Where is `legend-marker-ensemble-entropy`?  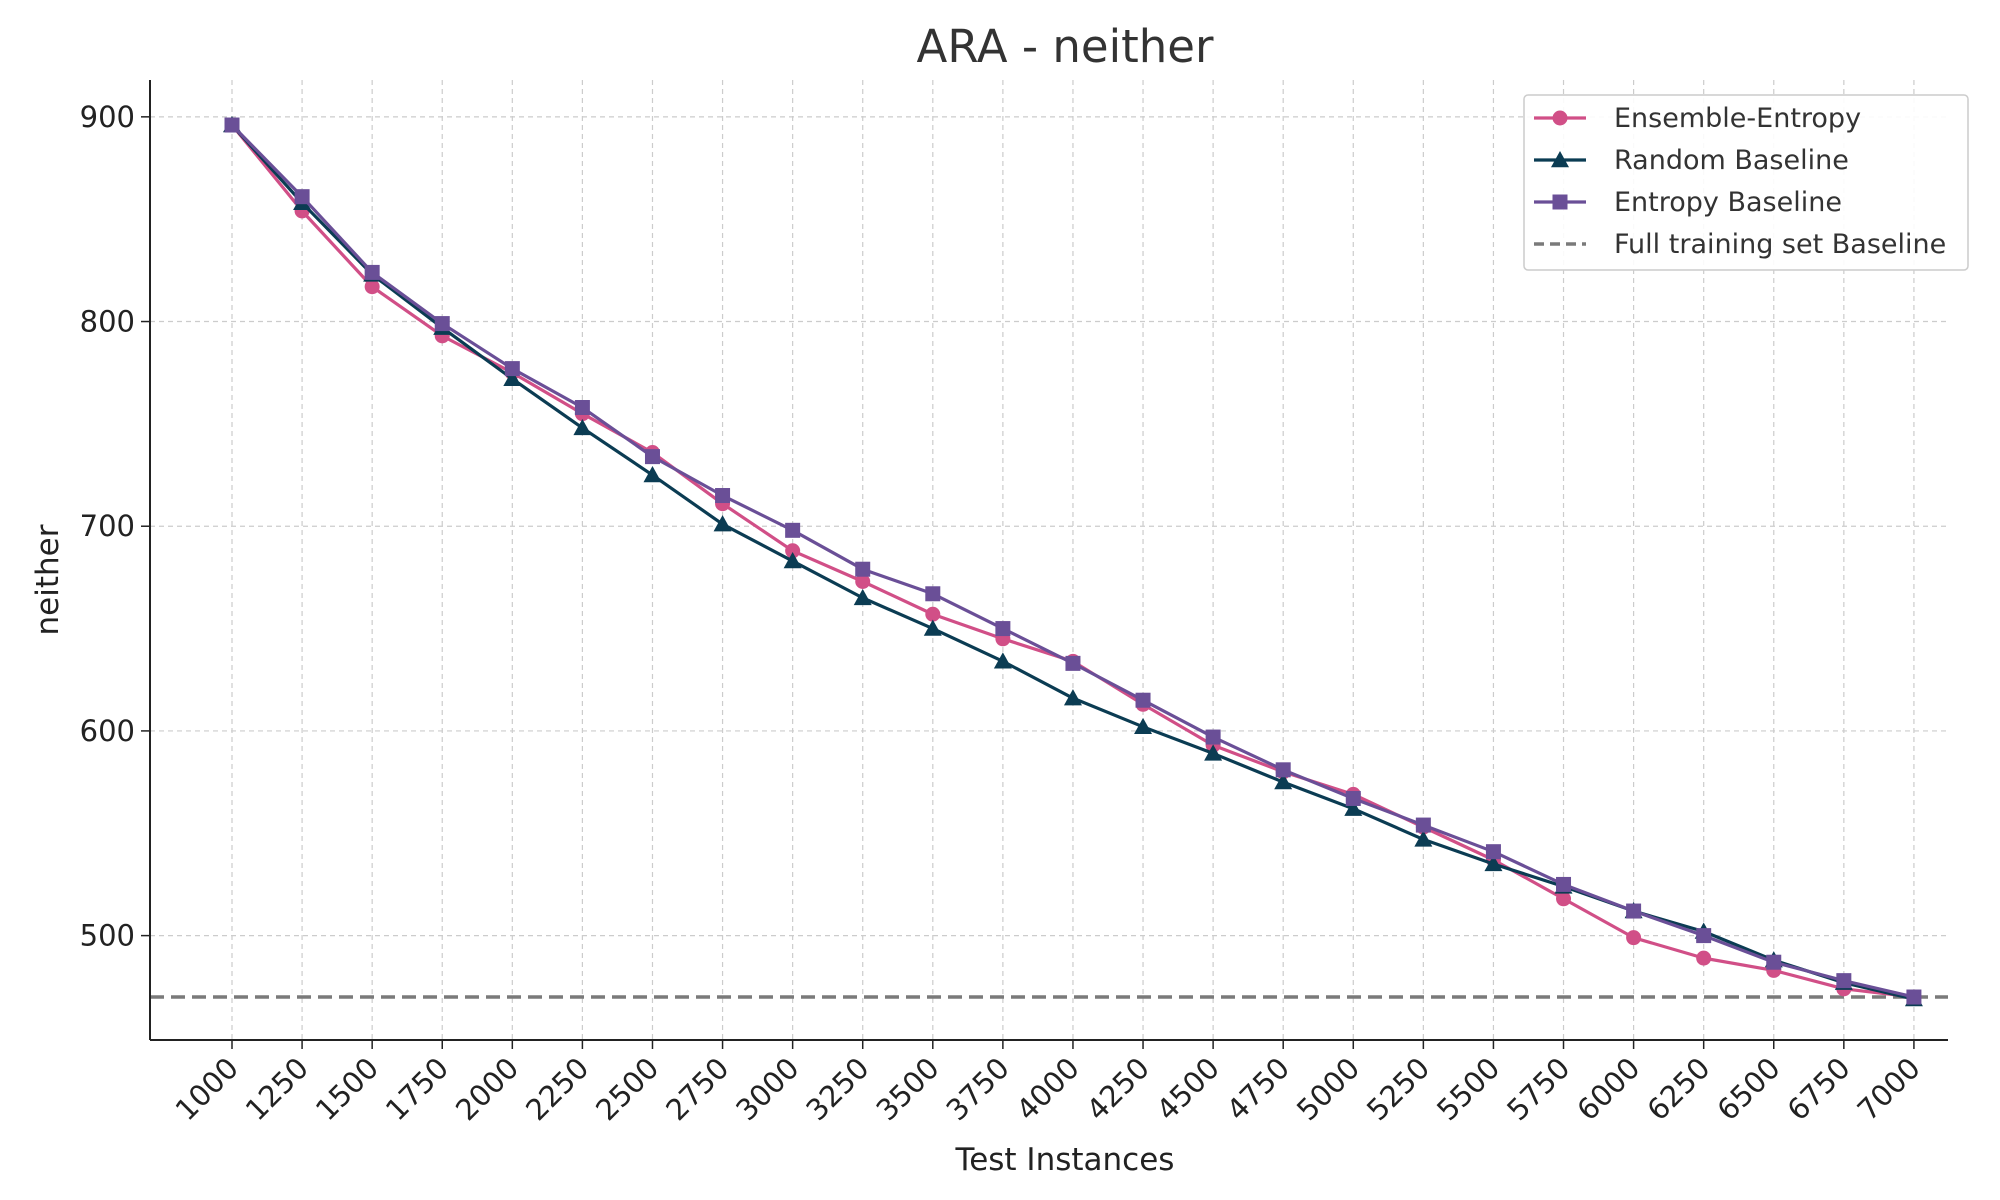
legend-marker-ensemble-entropy is located at coordinates (1560, 118).